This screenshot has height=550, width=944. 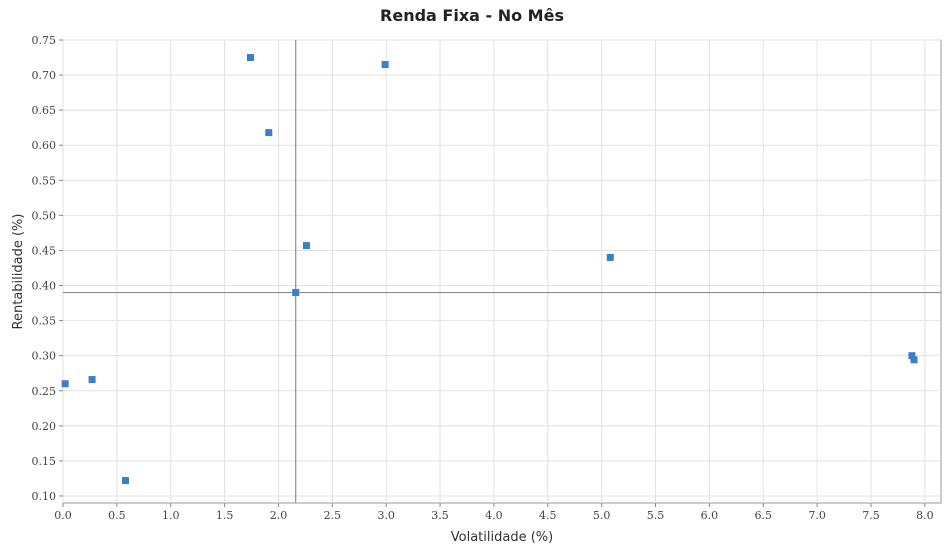 What do you see at coordinates (279, 515) in the screenshot?
I see `x-tick-label: 2.0` at bounding box center [279, 515].